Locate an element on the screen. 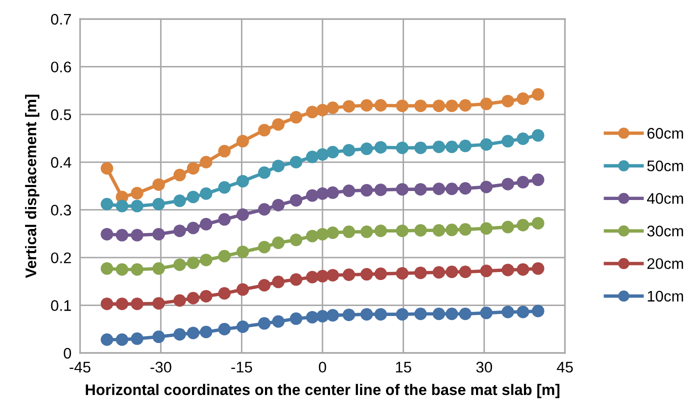 This screenshot has height=412, width=698. y-axis-title: Vertical displacement [m] is located at coordinates (32, 186).